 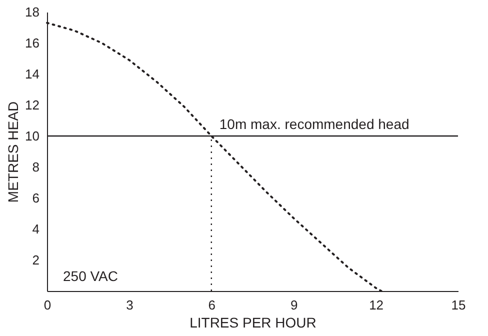 What do you see at coordinates (48, 305) in the screenshot?
I see `x-tick-label: 0` at bounding box center [48, 305].